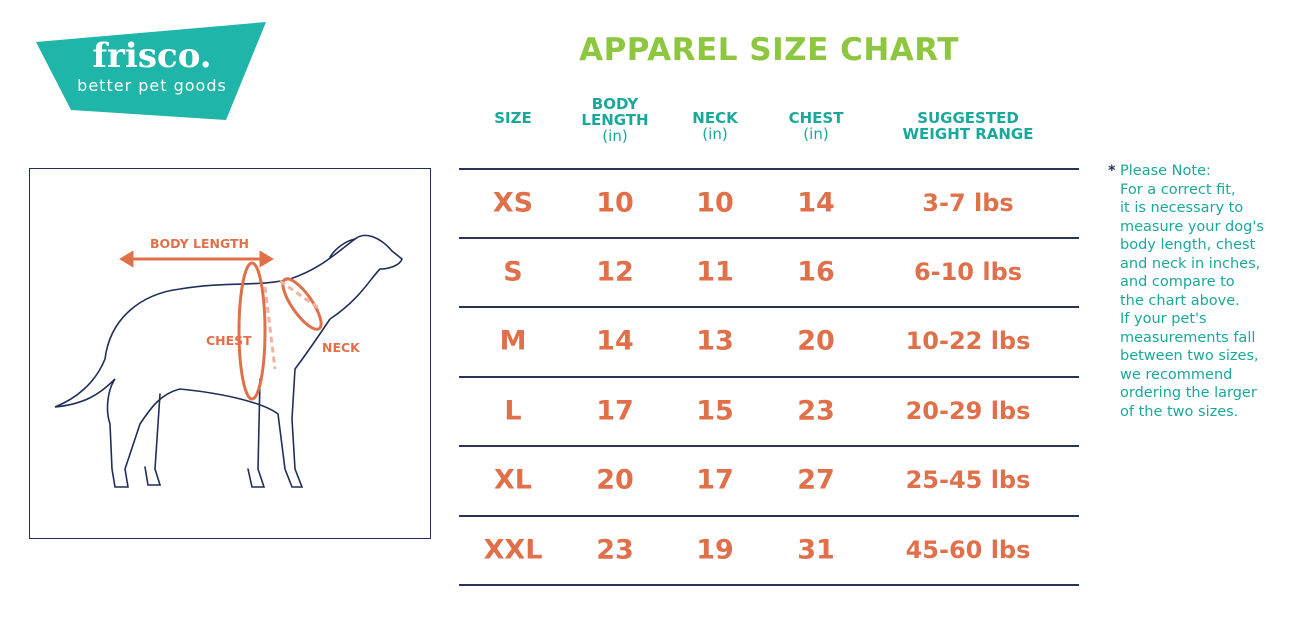 The width and height of the screenshot is (1307, 630). Describe the element at coordinates (715, 341) in the screenshot. I see `table-cell: 13` at that location.